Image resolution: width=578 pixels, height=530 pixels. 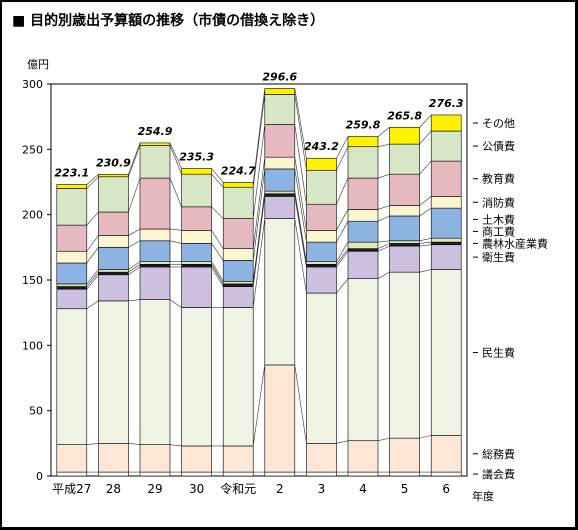 What do you see at coordinates (71, 489) in the screenshot?
I see `x-tick-label: 平成27` at bounding box center [71, 489].